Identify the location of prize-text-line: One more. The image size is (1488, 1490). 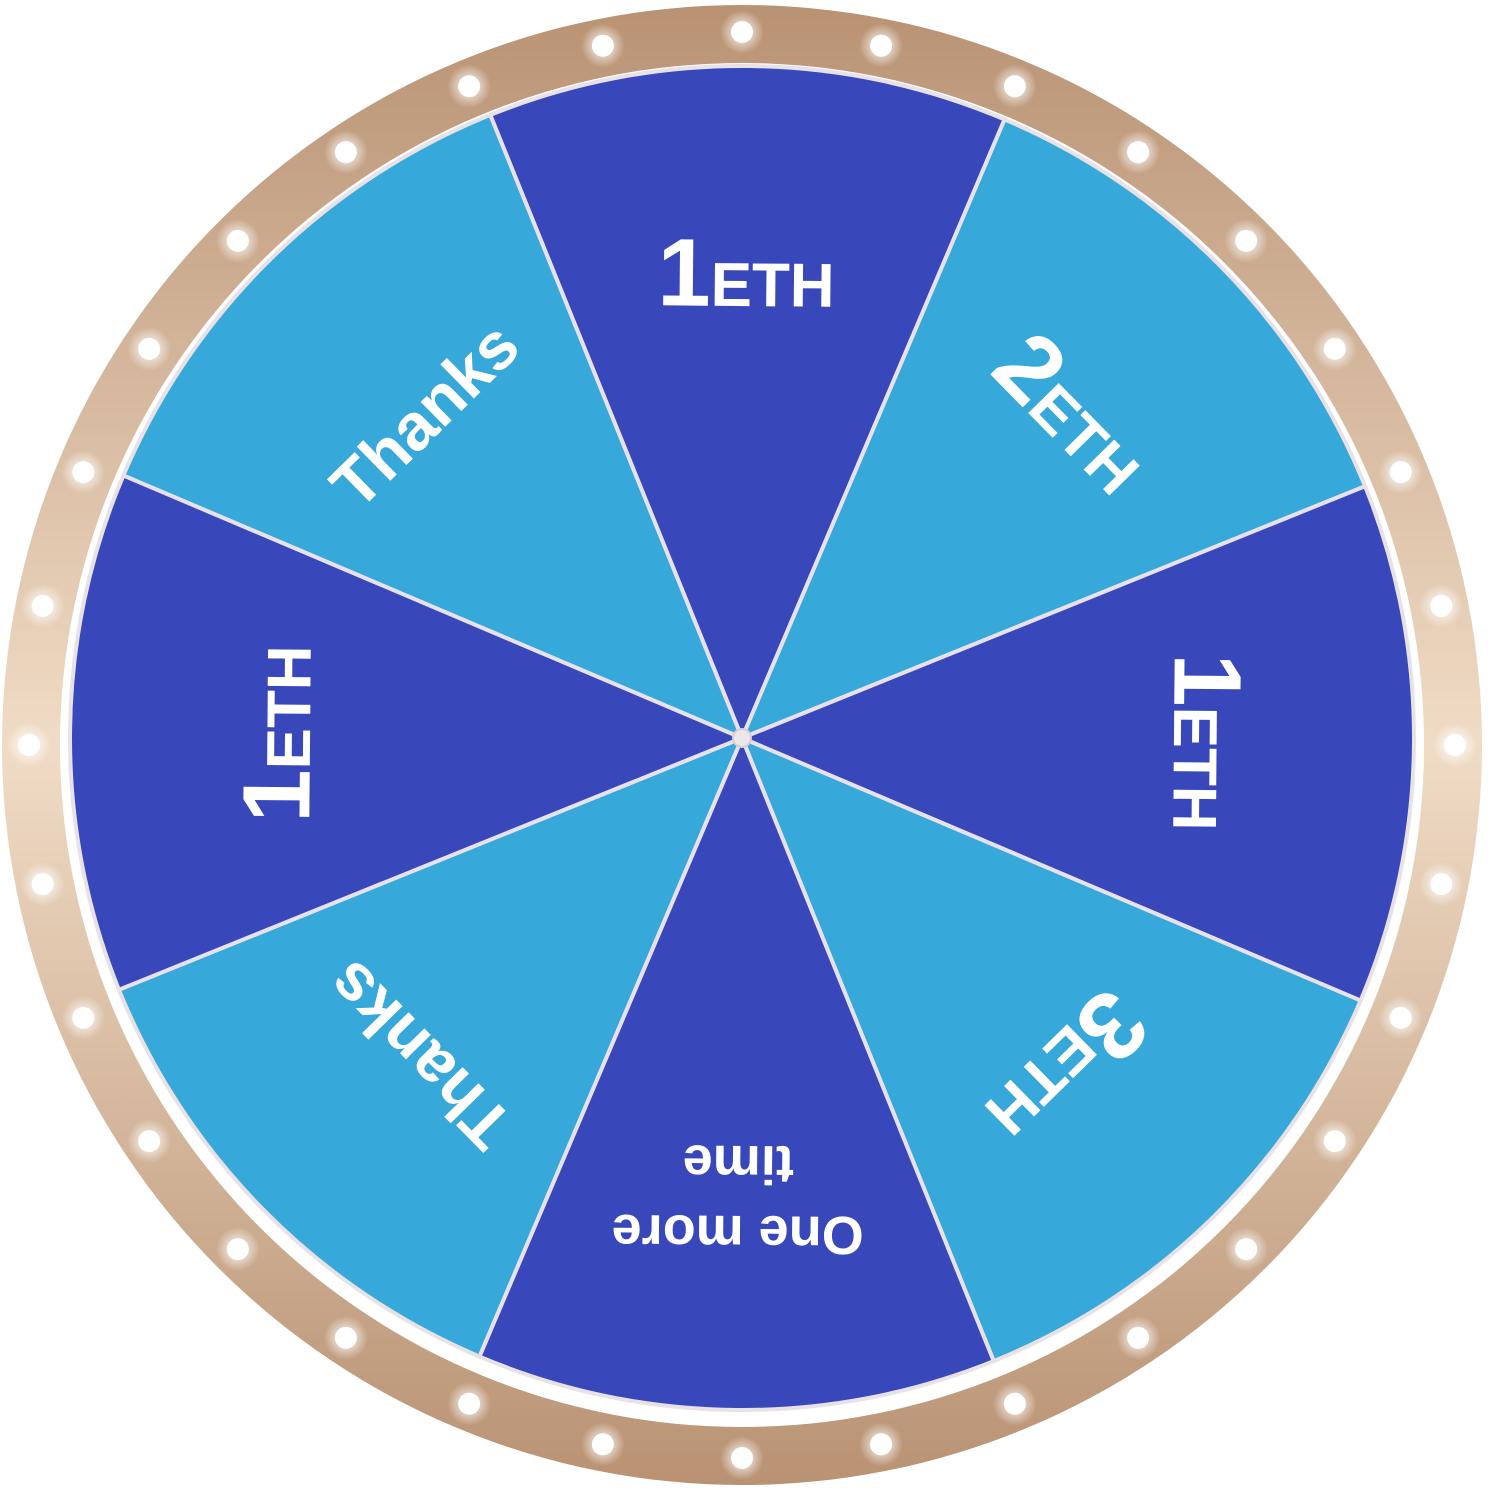
(737, 1234).